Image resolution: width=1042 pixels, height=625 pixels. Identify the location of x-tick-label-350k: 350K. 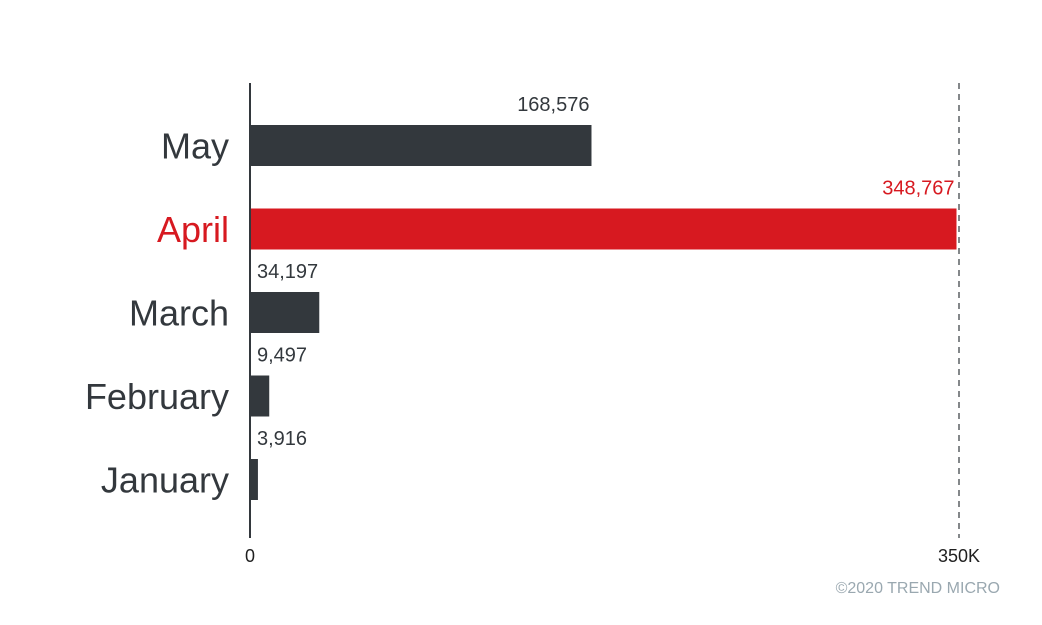
(959, 556).